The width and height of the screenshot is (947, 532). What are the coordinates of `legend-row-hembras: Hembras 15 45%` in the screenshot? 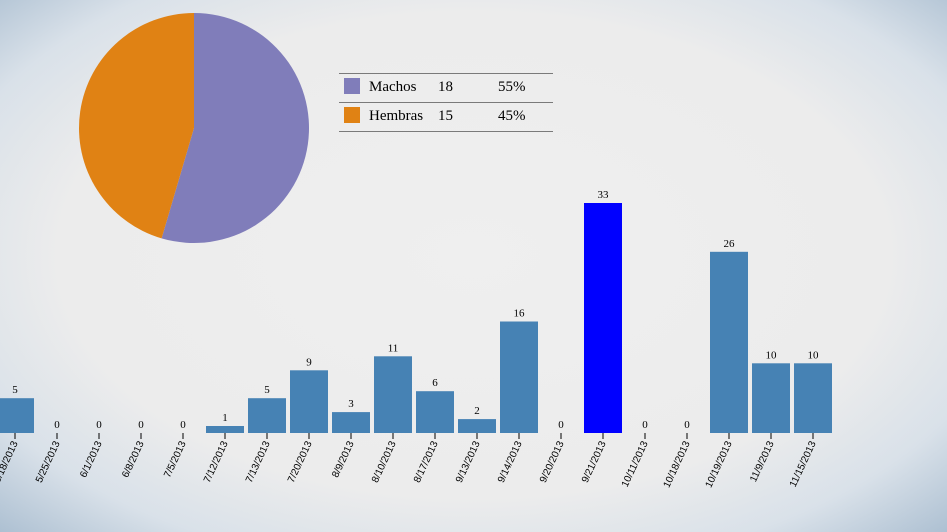 It's located at (446, 117).